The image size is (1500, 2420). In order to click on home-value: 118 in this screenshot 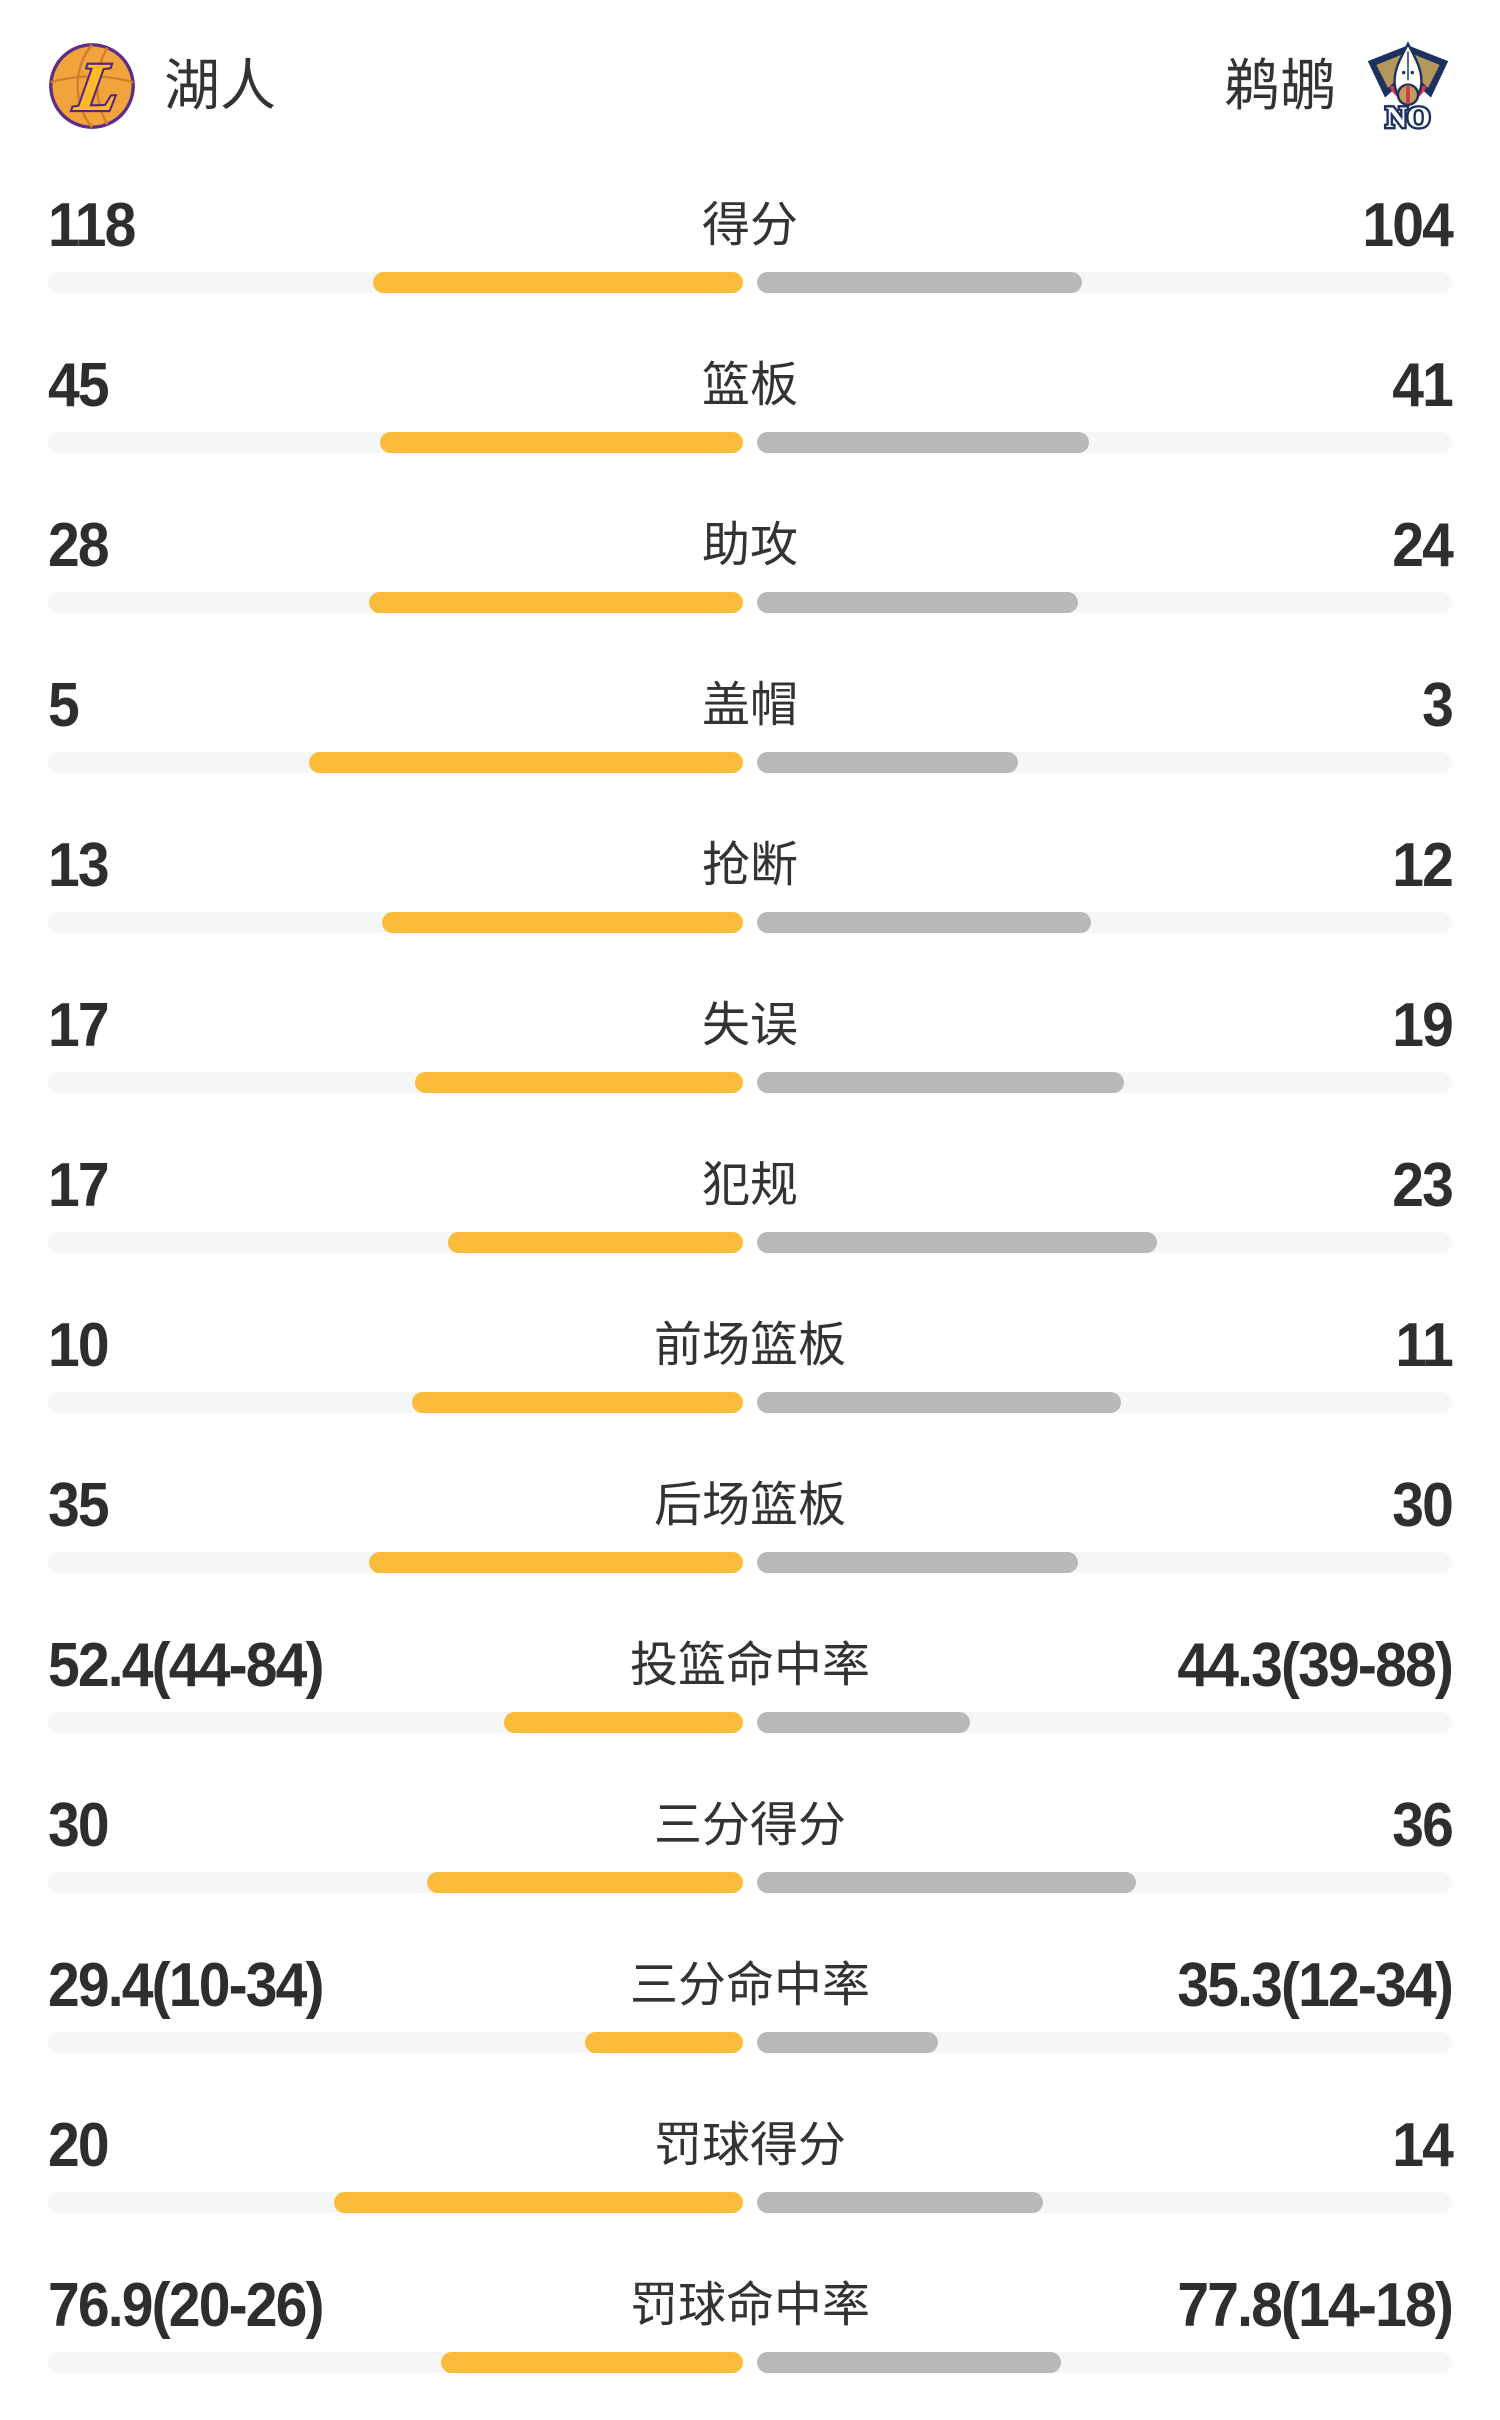, I will do `click(92, 225)`.